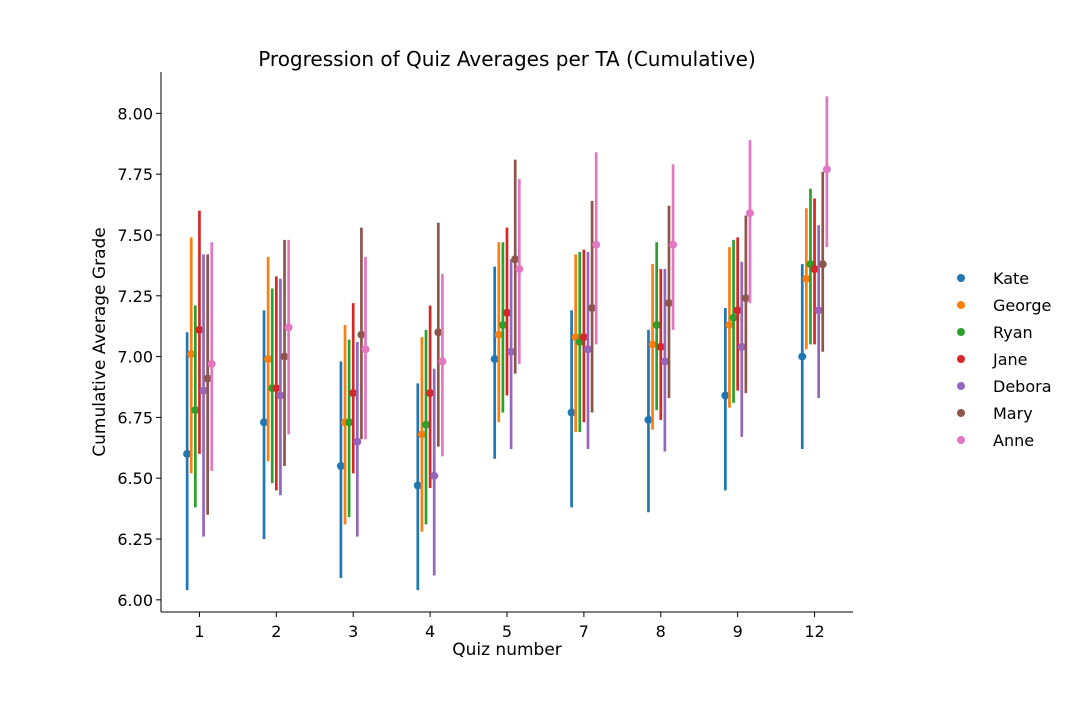 This screenshot has height=724, width=1075. I want to click on x-tick-label: 9, so click(738, 631).